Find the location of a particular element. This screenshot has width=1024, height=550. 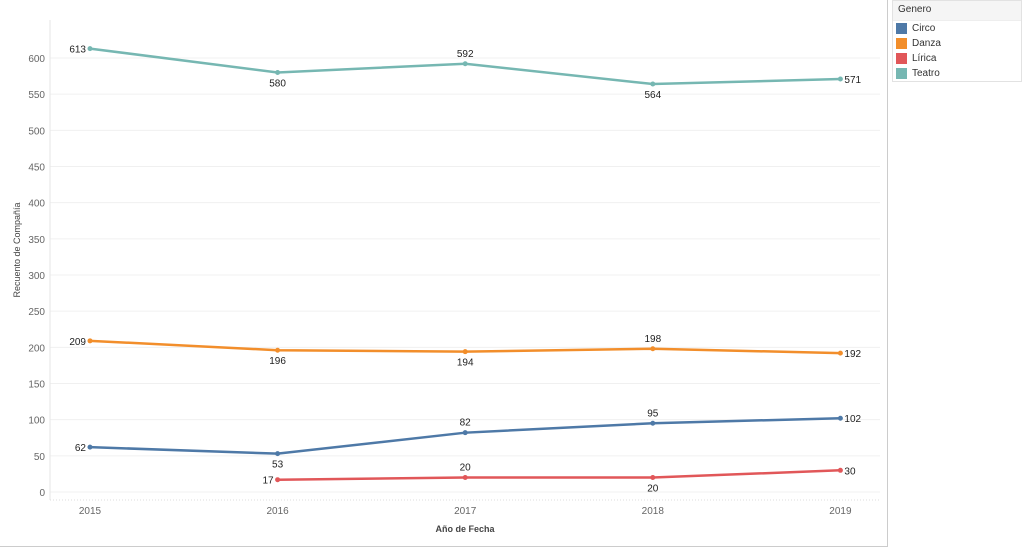

legend-label: Danza is located at coordinates (926, 43).